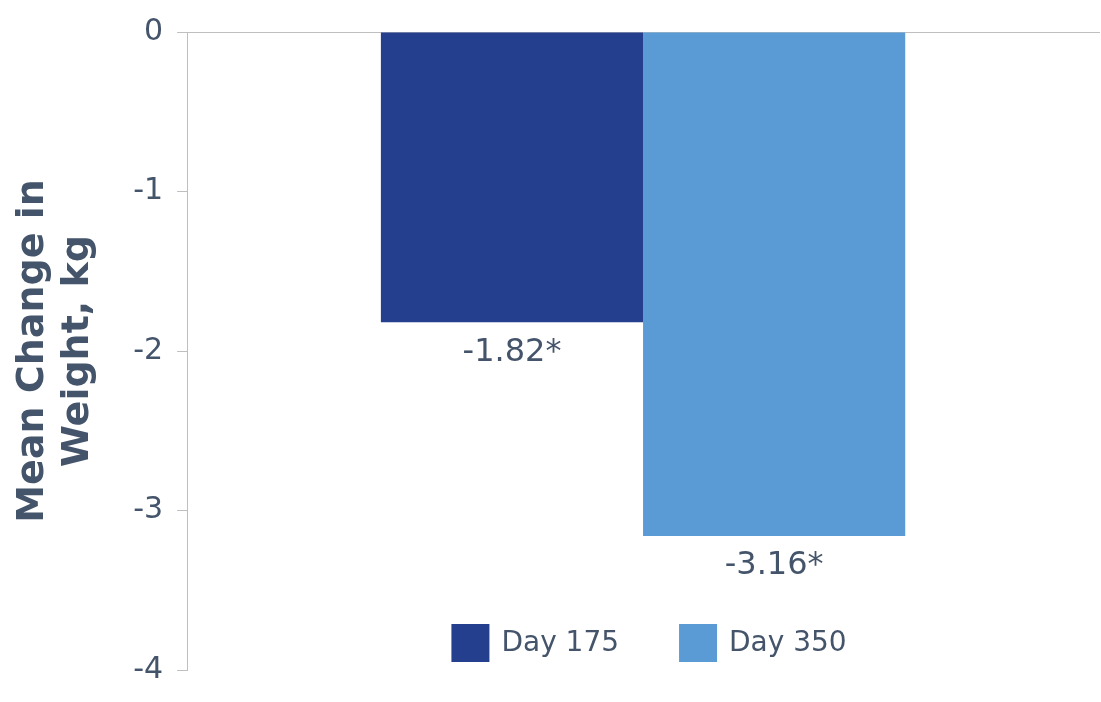 This screenshot has width=1101, height=702. Describe the element at coordinates (788, 642) in the screenshot. I see `legend-label: Day 350` at that location.